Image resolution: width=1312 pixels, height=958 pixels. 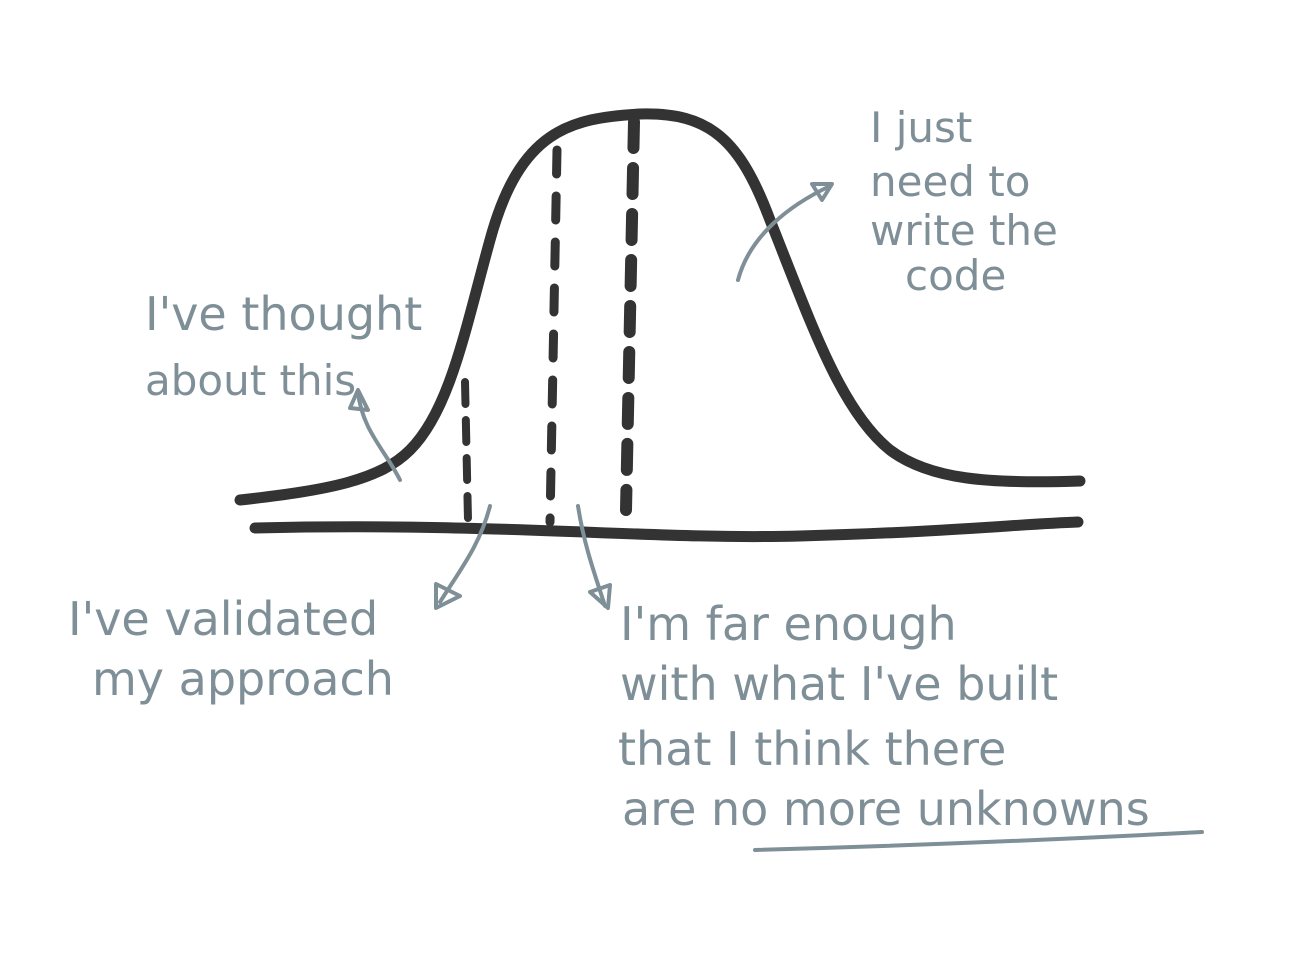 I want to click on annotation-line: I just, so click(x=921, y=127).